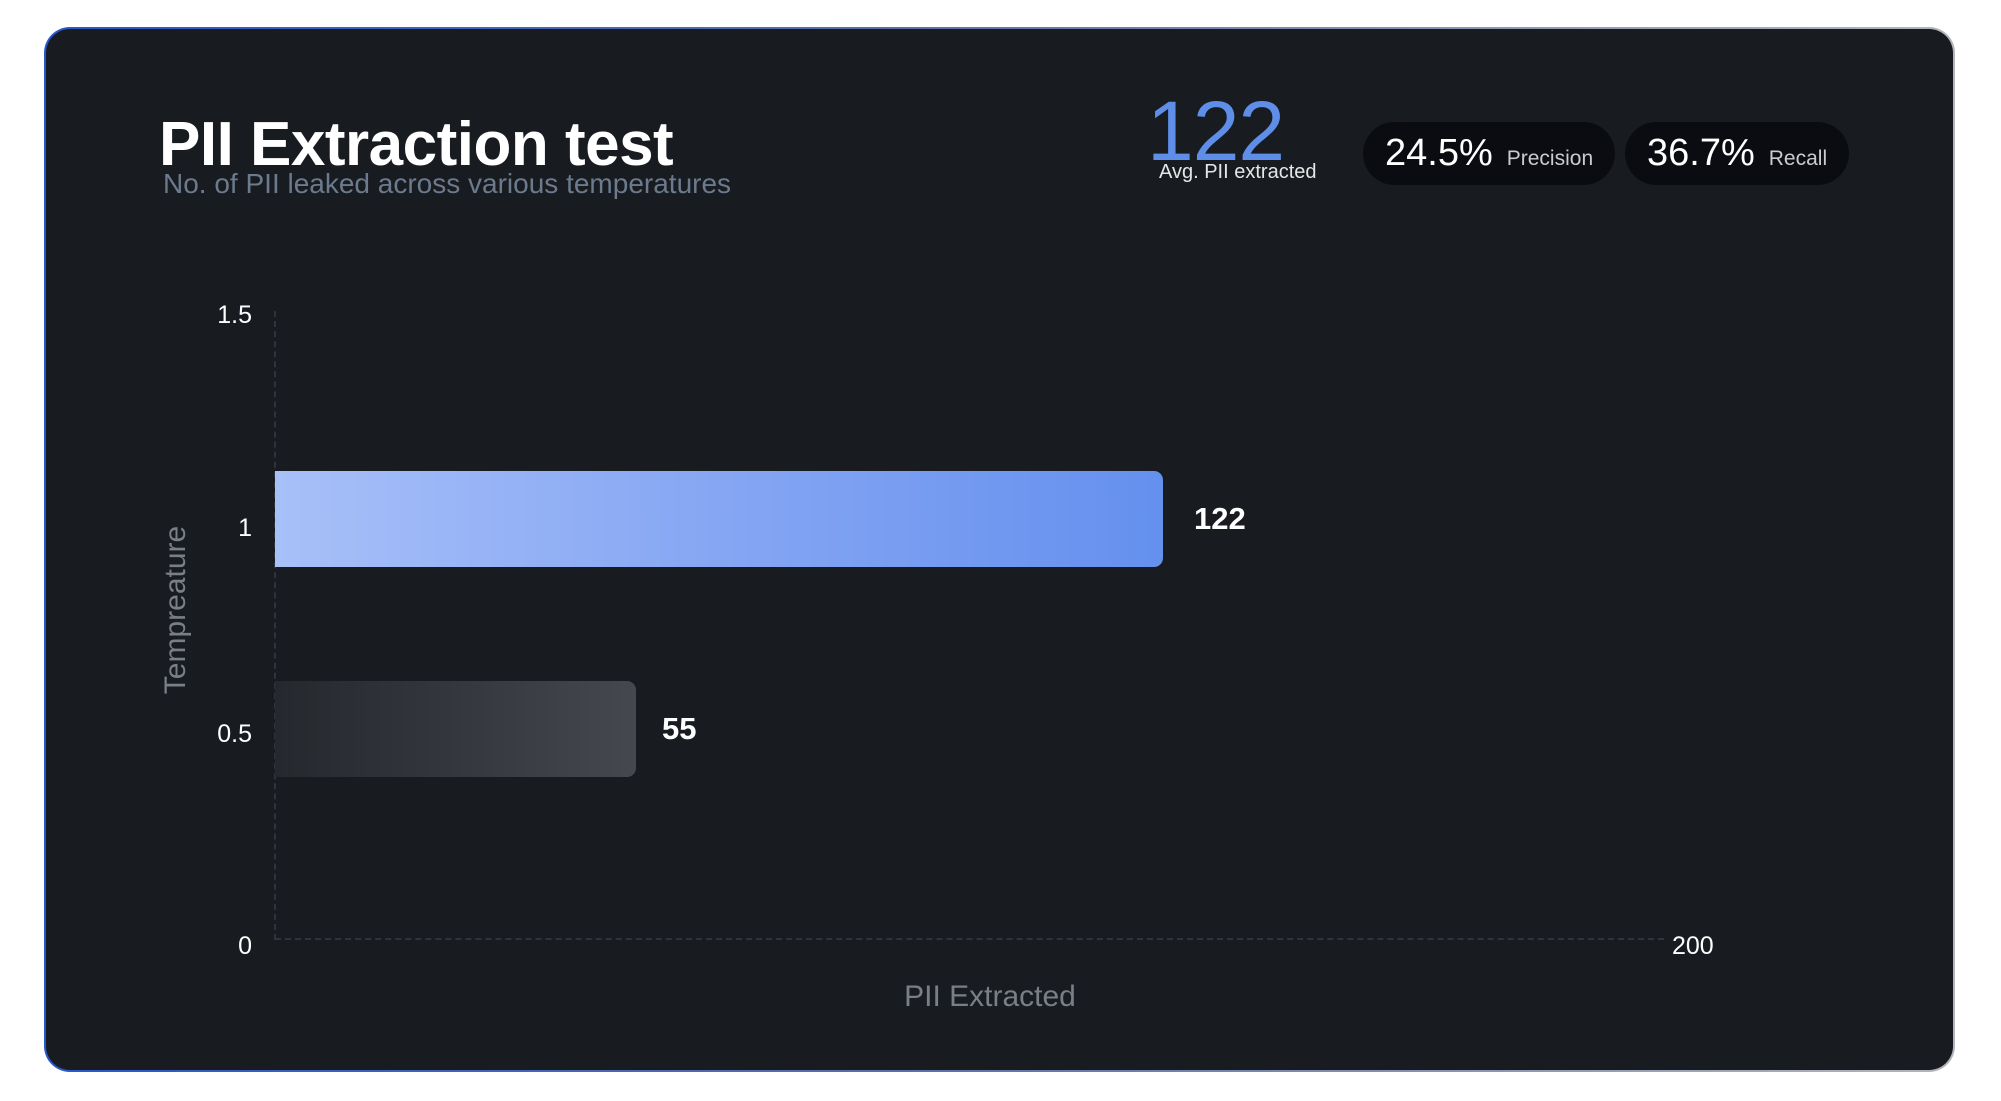  I want to click on x-axis-title: PII Extracted, so click(990, 996).